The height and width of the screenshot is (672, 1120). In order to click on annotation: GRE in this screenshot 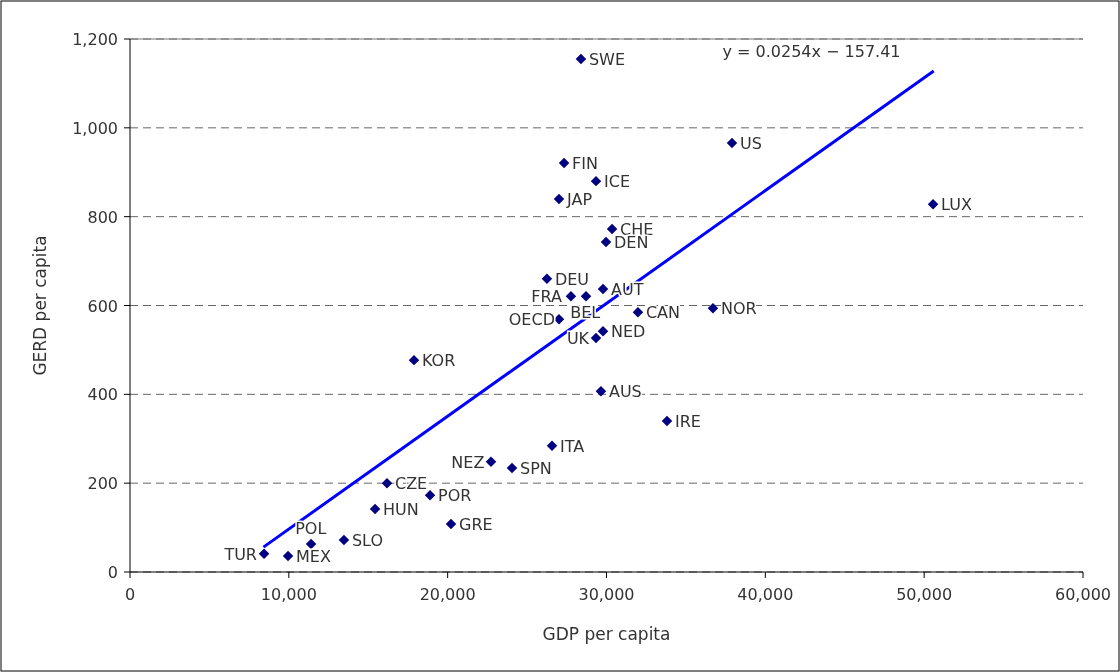, I will do `click(476, 525)`.